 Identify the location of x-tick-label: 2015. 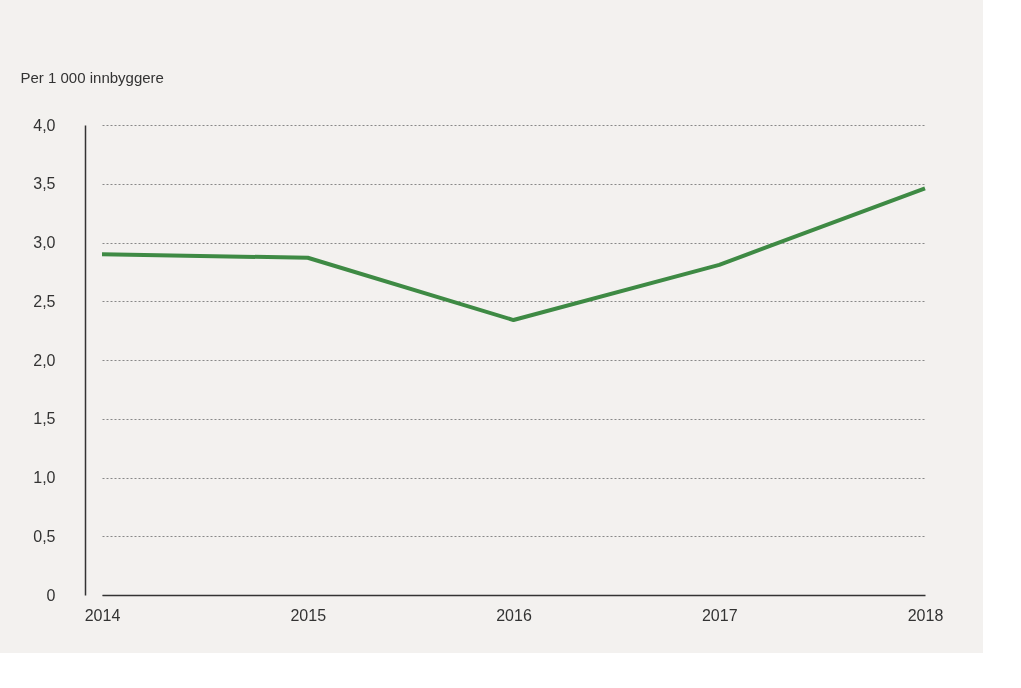
(308, 615).